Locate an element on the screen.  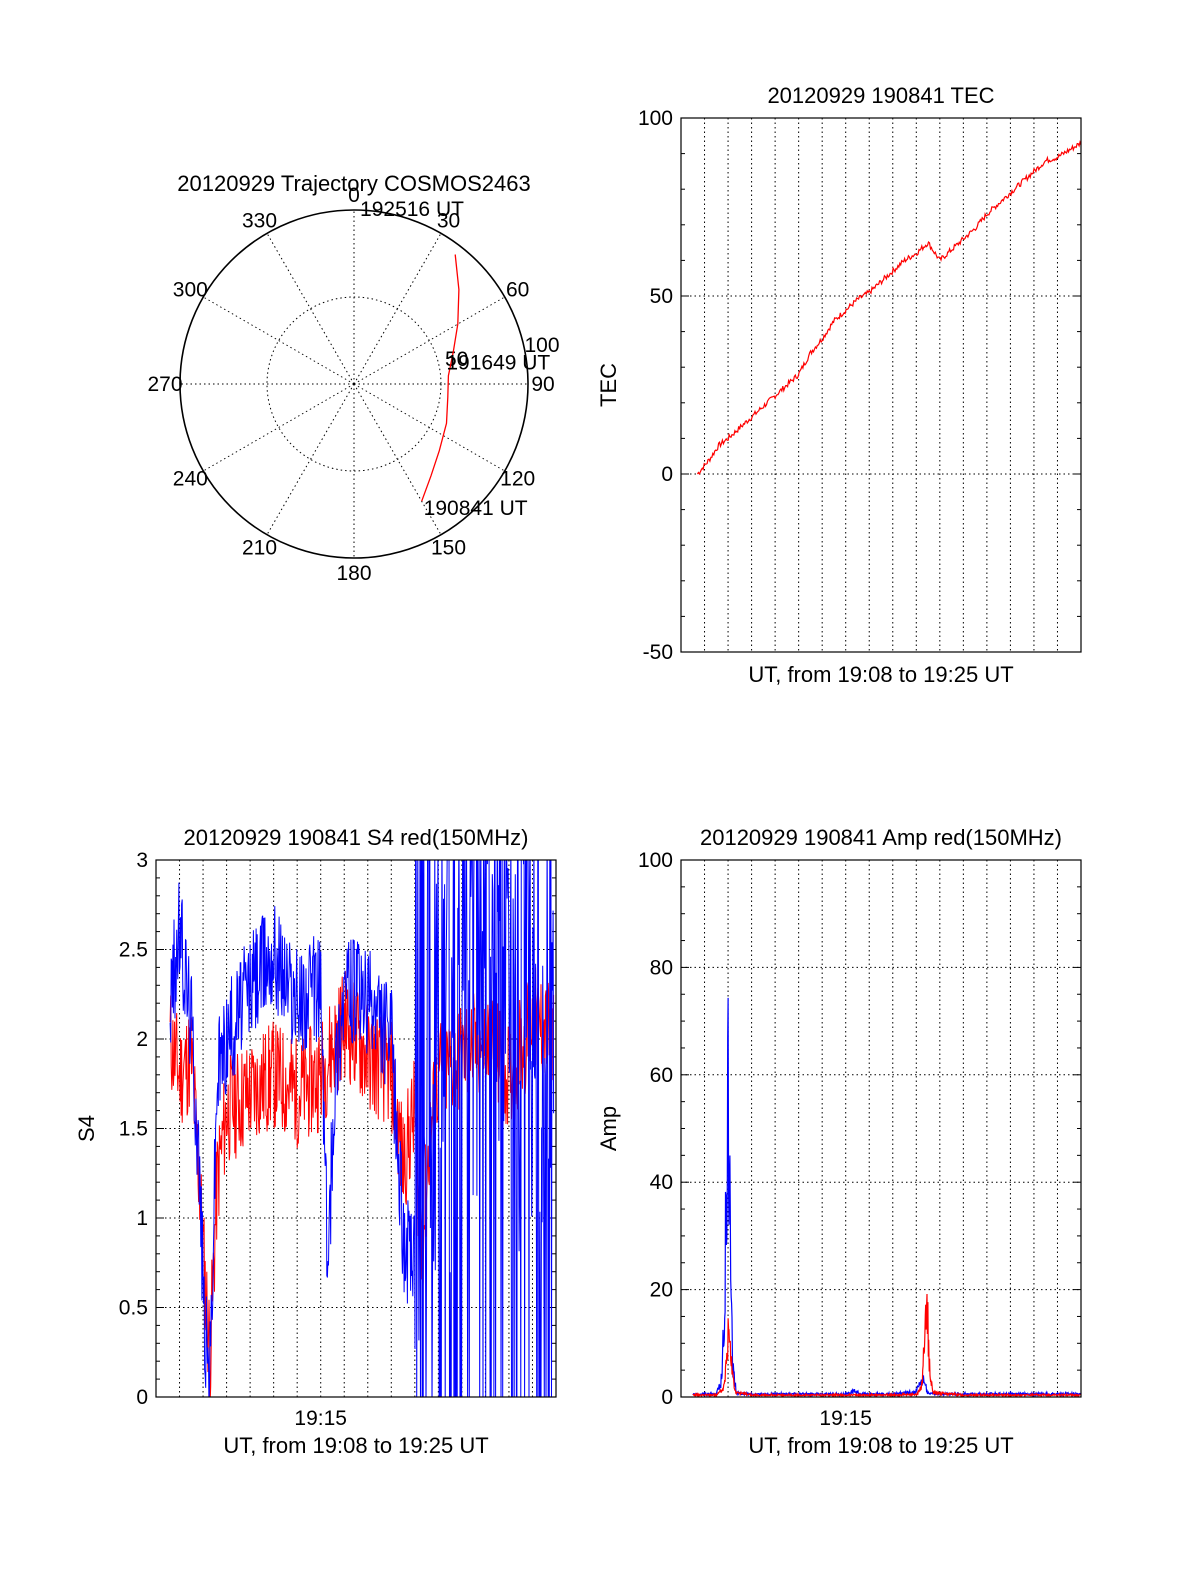
y-tick-label: 20 is located at coordinates (661, 1290).